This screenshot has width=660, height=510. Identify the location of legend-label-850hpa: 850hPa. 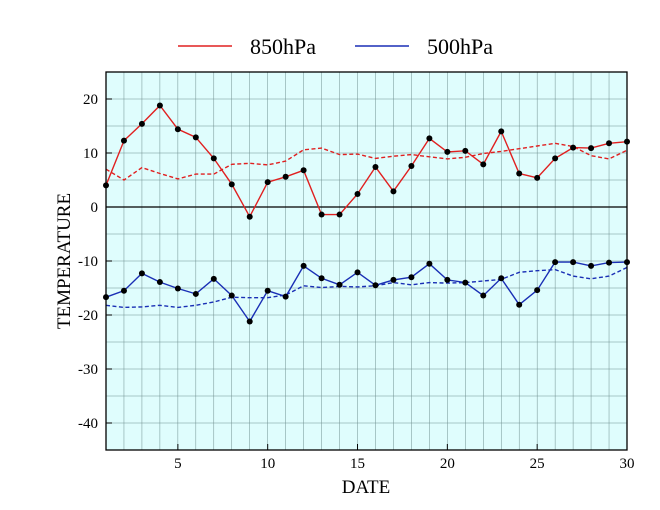
(283, 46).